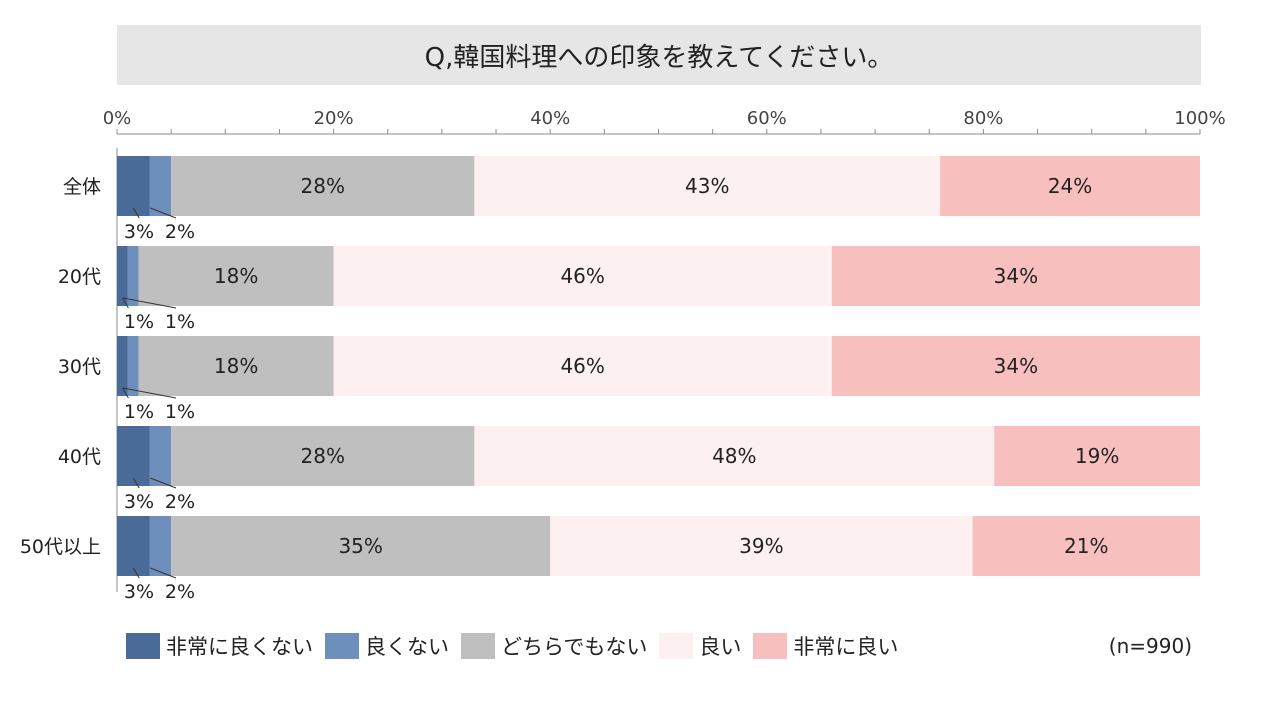 This screenshot has width=1280, height=720. Describe the element at coordinates (720, 647) in the screenshot. I see `legend-label: 良い` at that location.